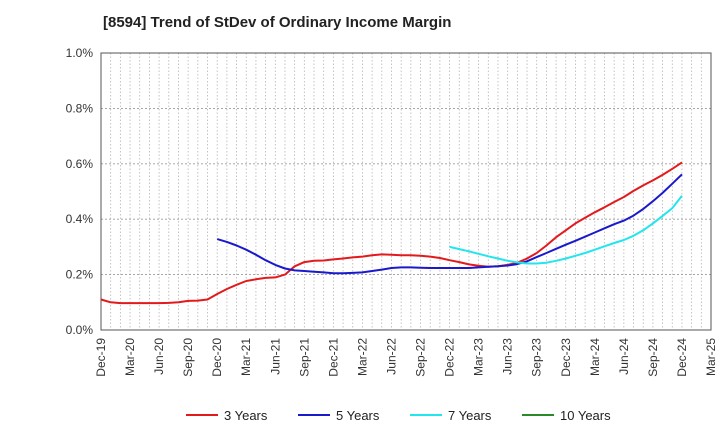 Image resolution: width=720 pixels, height=440 pixels. What do you see at coordinates (391, 356) in the screenshot?
I see `x-tick-label: Jun-22` at bounding box center [391, 356].